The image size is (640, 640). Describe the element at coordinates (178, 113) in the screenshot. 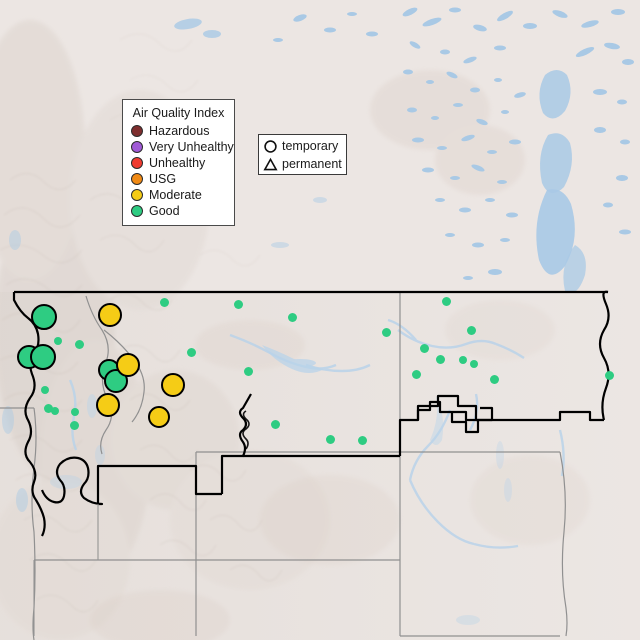

I see `legend-title: Air Quality Index` at that location.